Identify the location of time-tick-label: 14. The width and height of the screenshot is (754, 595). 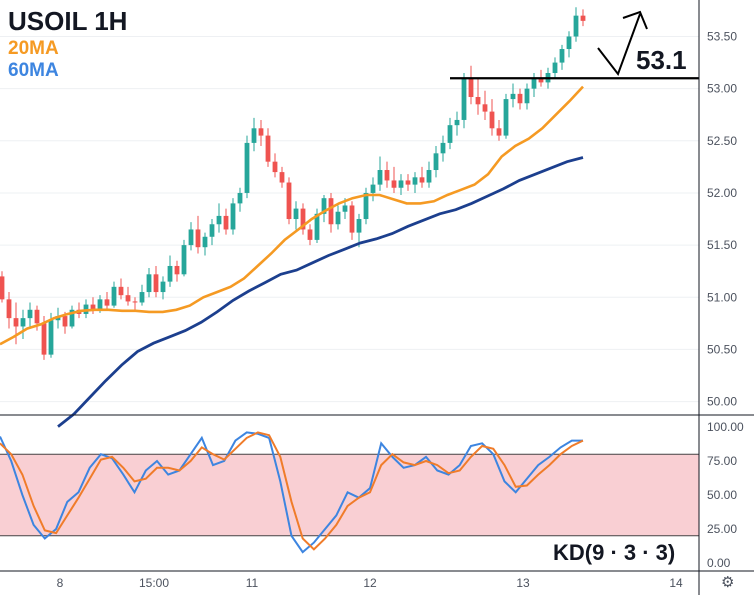
(676, 583).